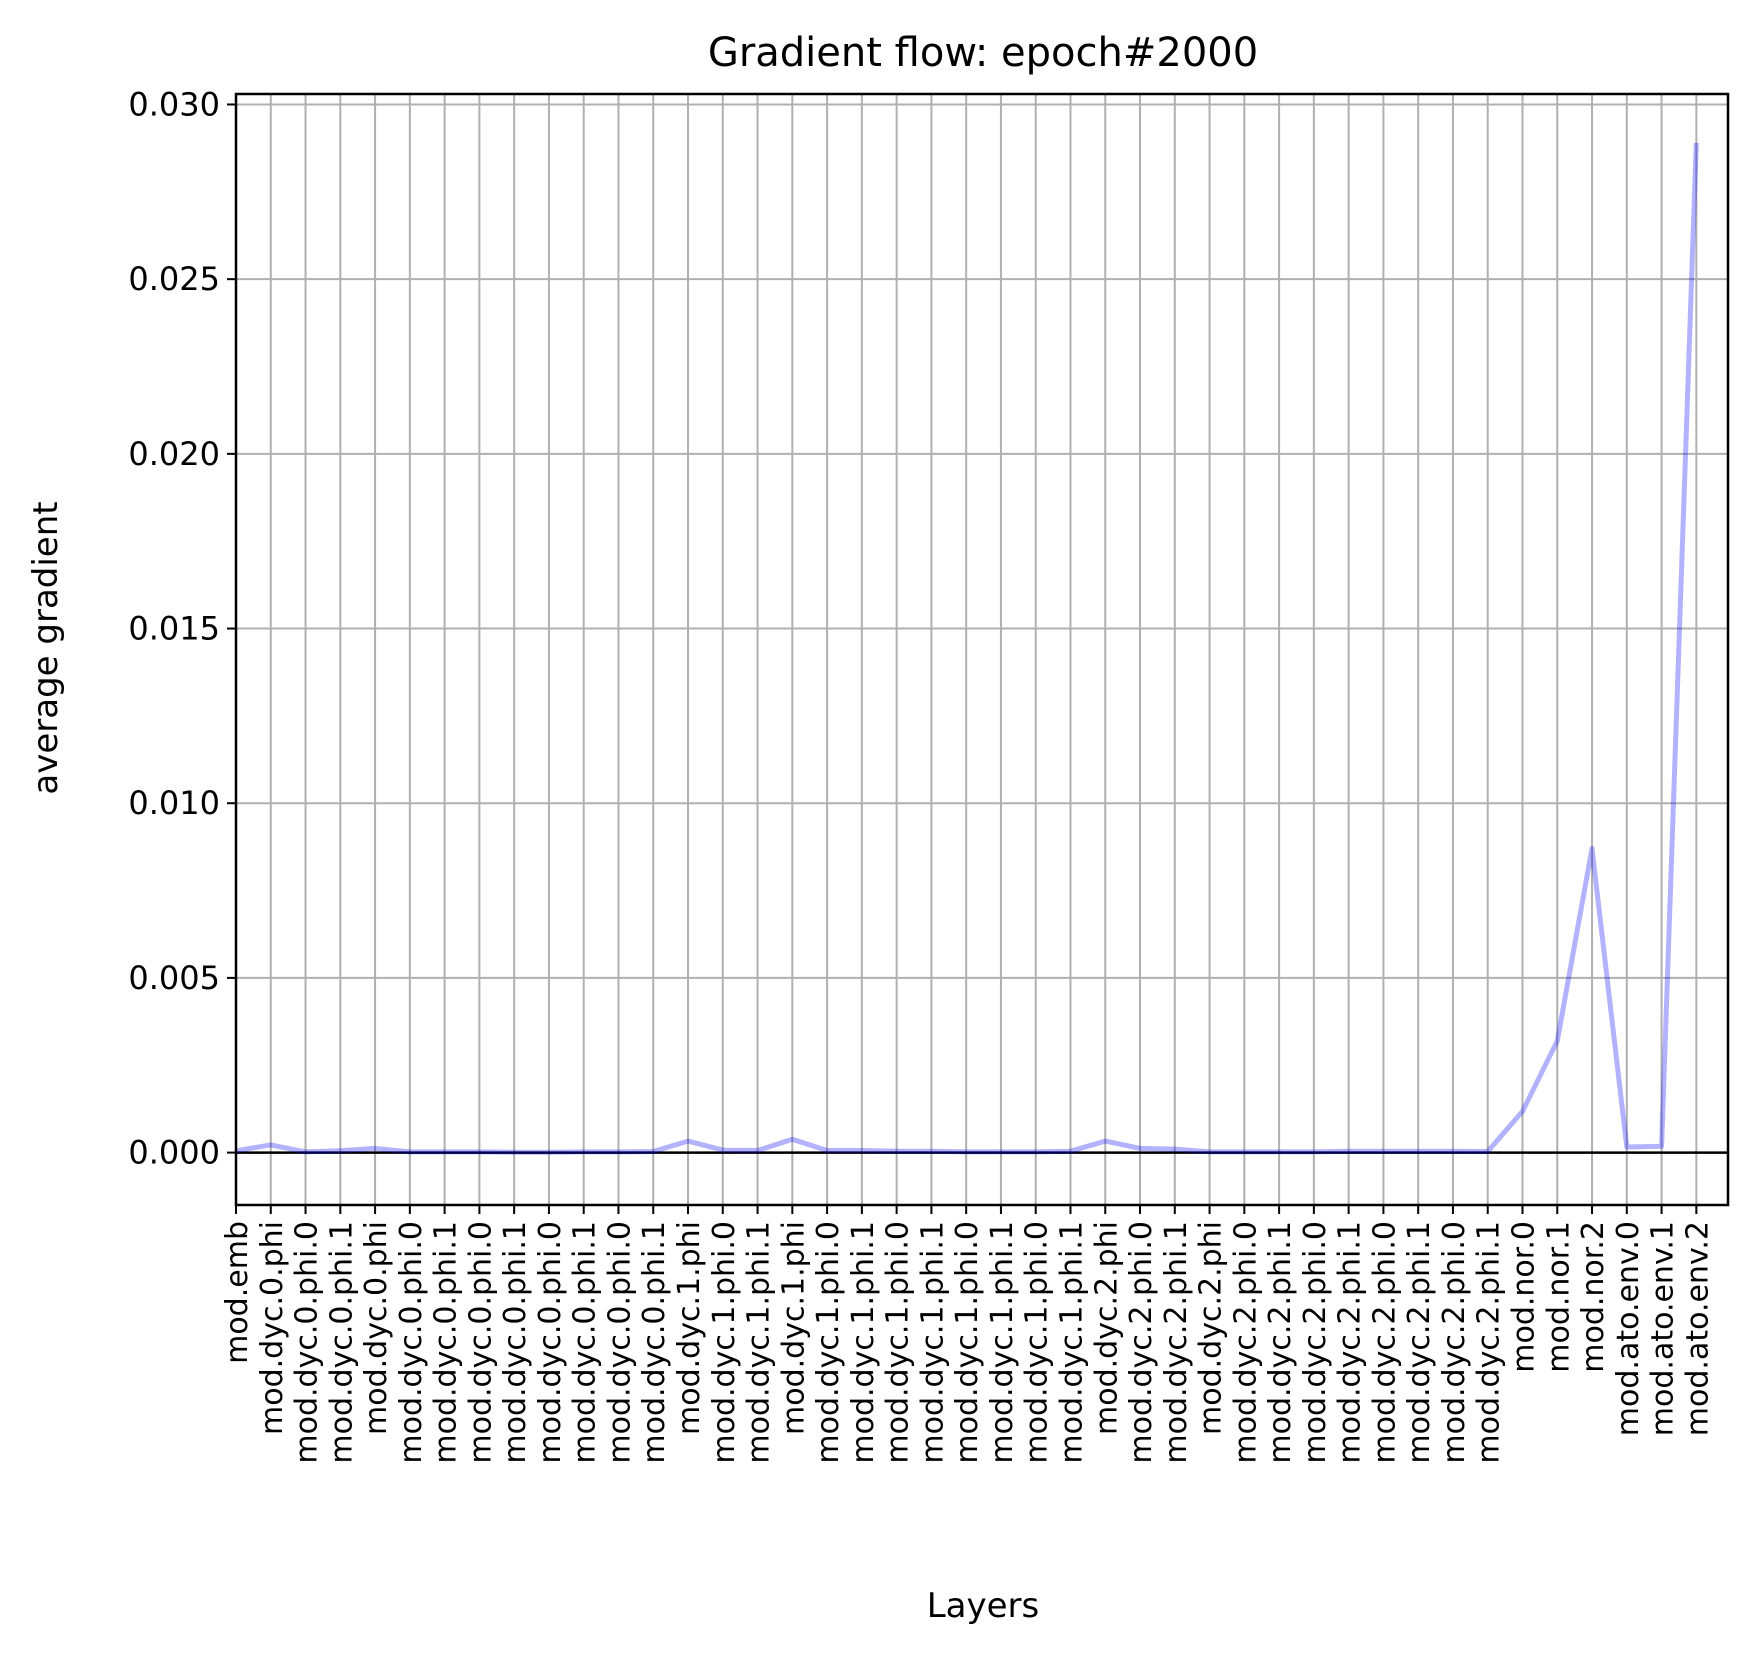 This screenshot has width=1753, height=1659. What do you see at coordinates (46, 647) in the screenshot?
I see `y-axis-label: average gradient` at bounding box center [46, 647].